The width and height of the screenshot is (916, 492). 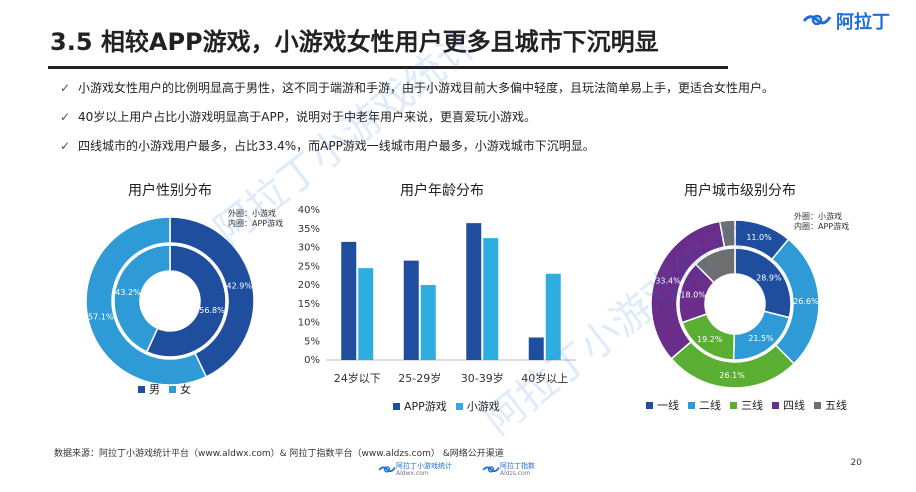 What do you see at coordinates (388, 67) in the screenshot?
I see `title-underline` at bounding box center [388, 67].